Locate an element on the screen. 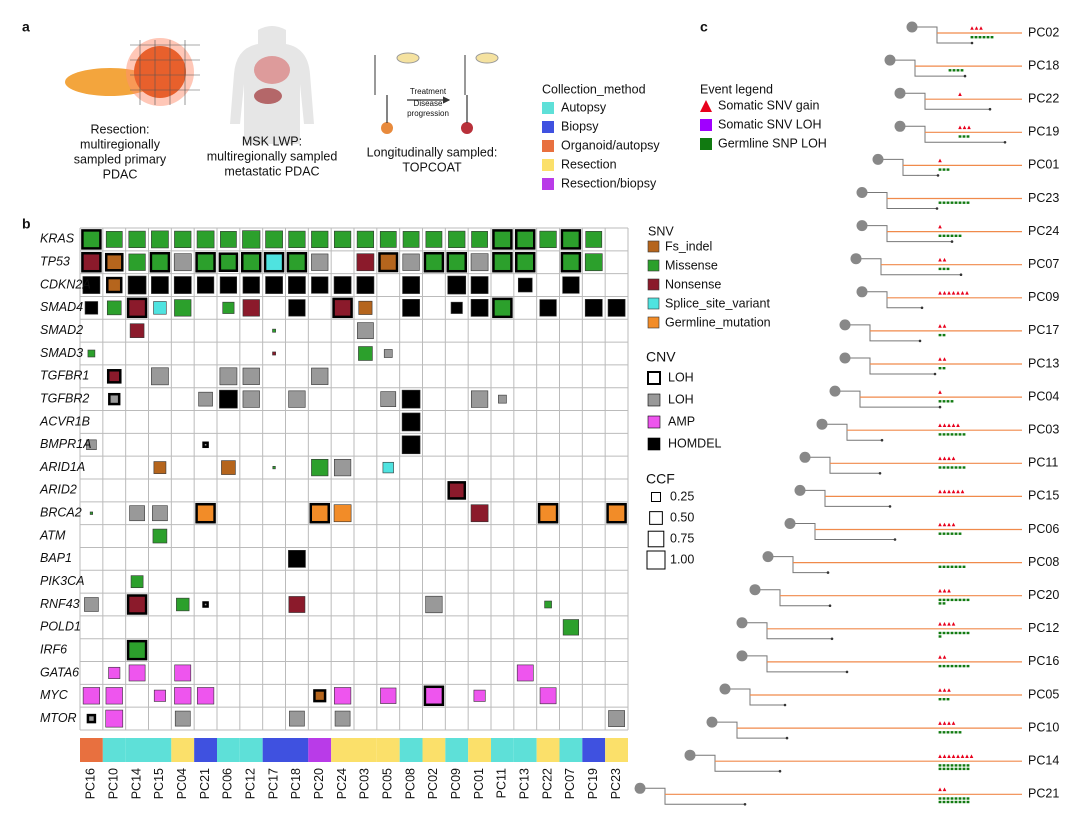 The height and width of the screenshot is (814, 1070). tree-label: PC23 is located at coordinates (1043, 198).